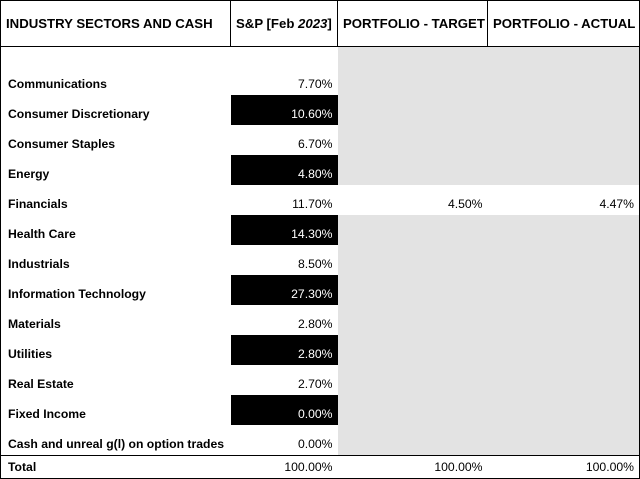 The width and height of the screenshot is (640, 479). I want to click on table-row: Financials 11.70% 4.50% 4.47%, so click(320, 200).